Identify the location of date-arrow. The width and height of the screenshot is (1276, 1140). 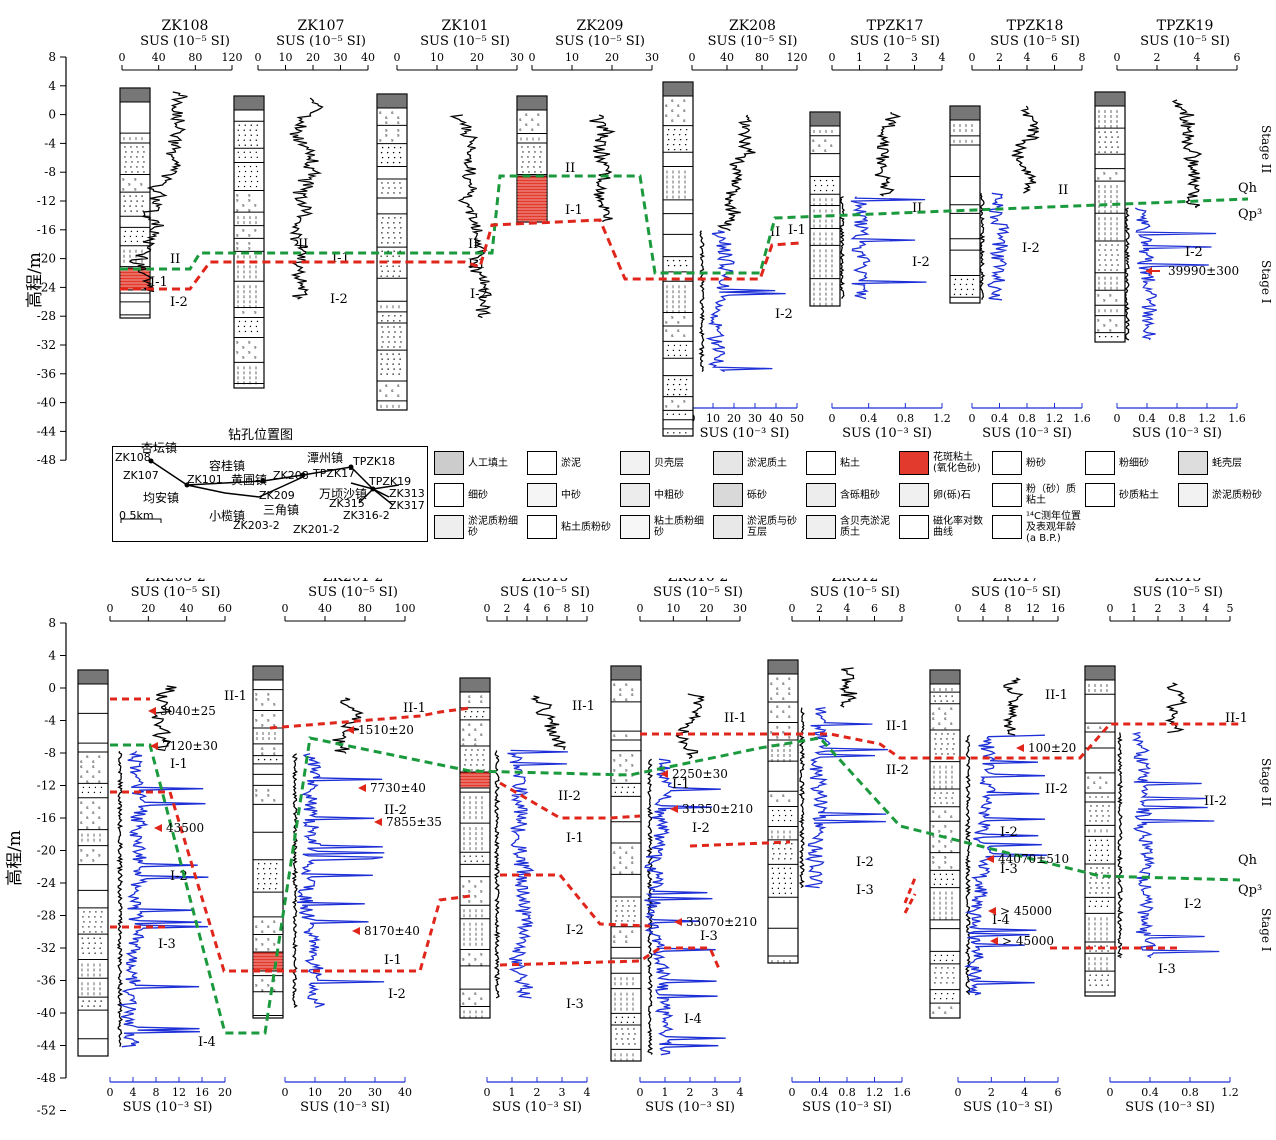
(158, 828).